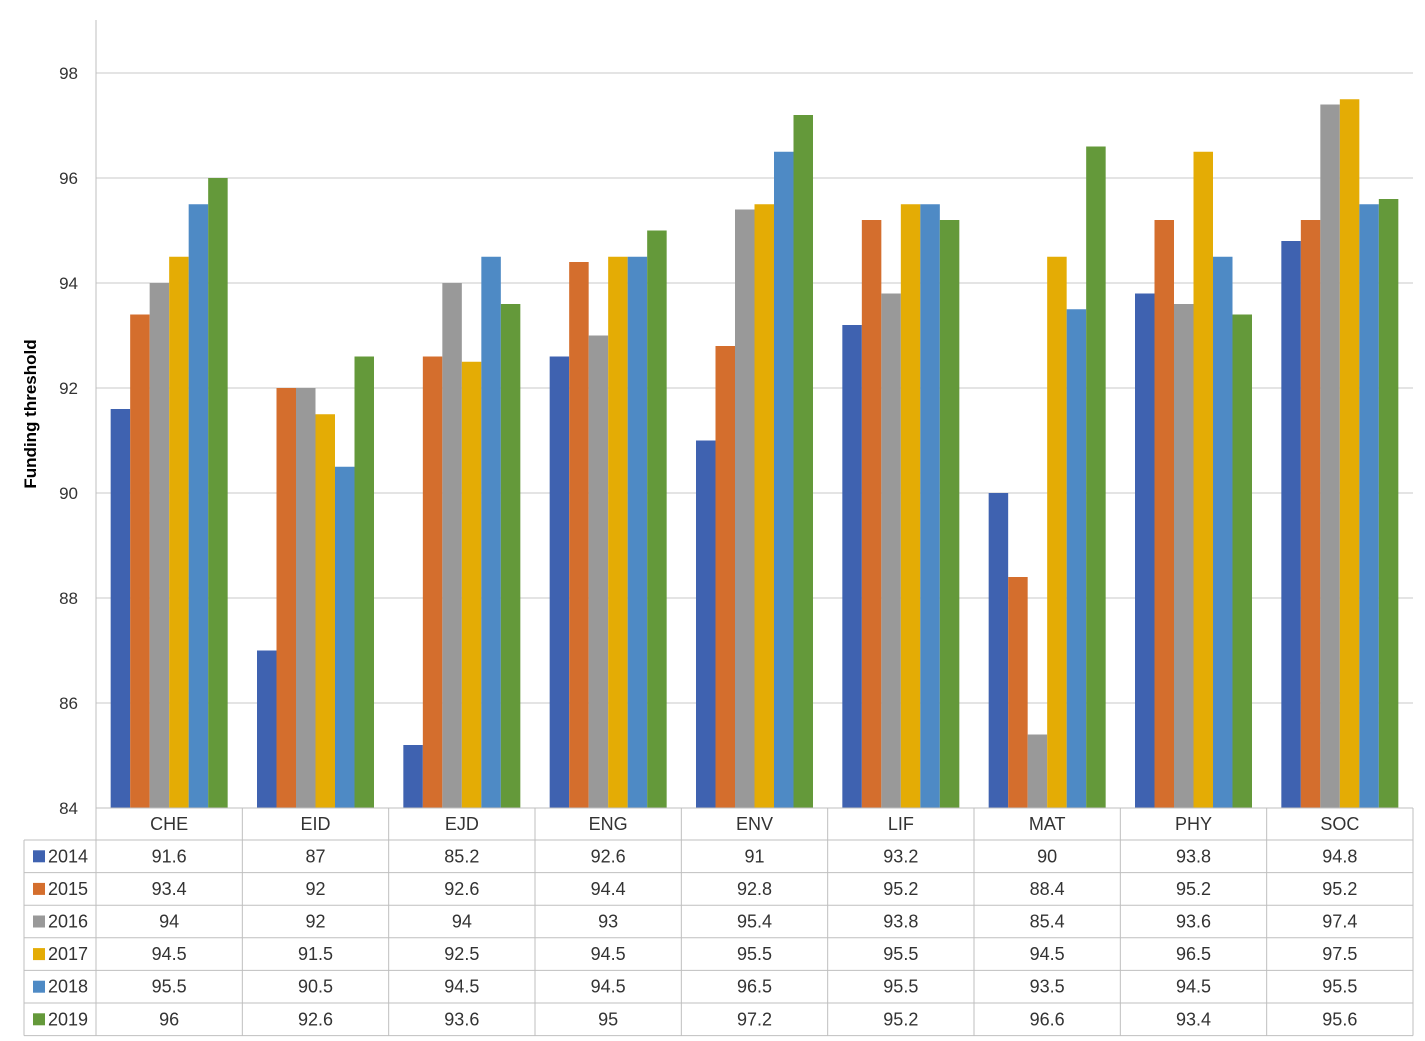  What do you see at coordinates (891, 550) in the screenshot?
I see `bar-lif-2016` at bounding box center [891, 550].